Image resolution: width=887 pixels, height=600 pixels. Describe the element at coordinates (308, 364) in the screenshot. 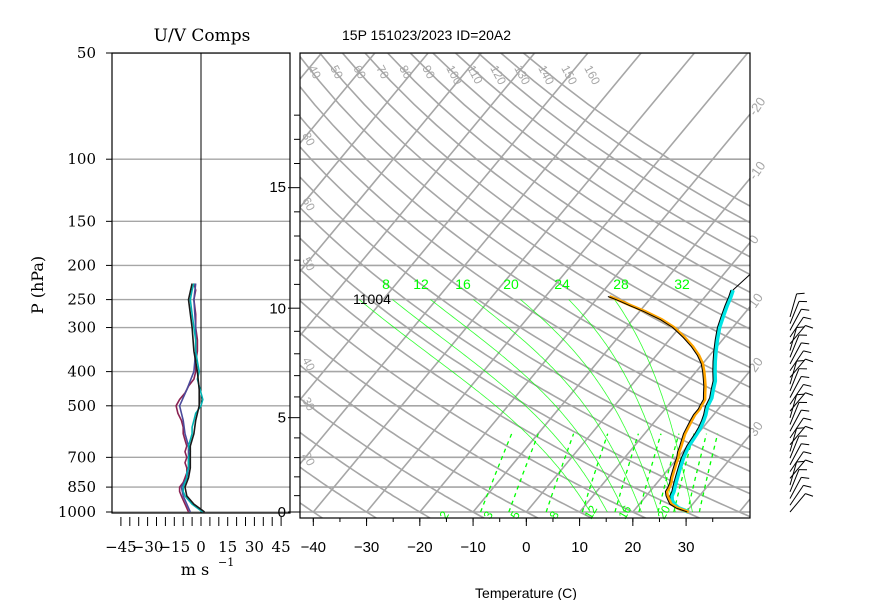

I see `dry-adiabat-left-label-3: 40` at that location.